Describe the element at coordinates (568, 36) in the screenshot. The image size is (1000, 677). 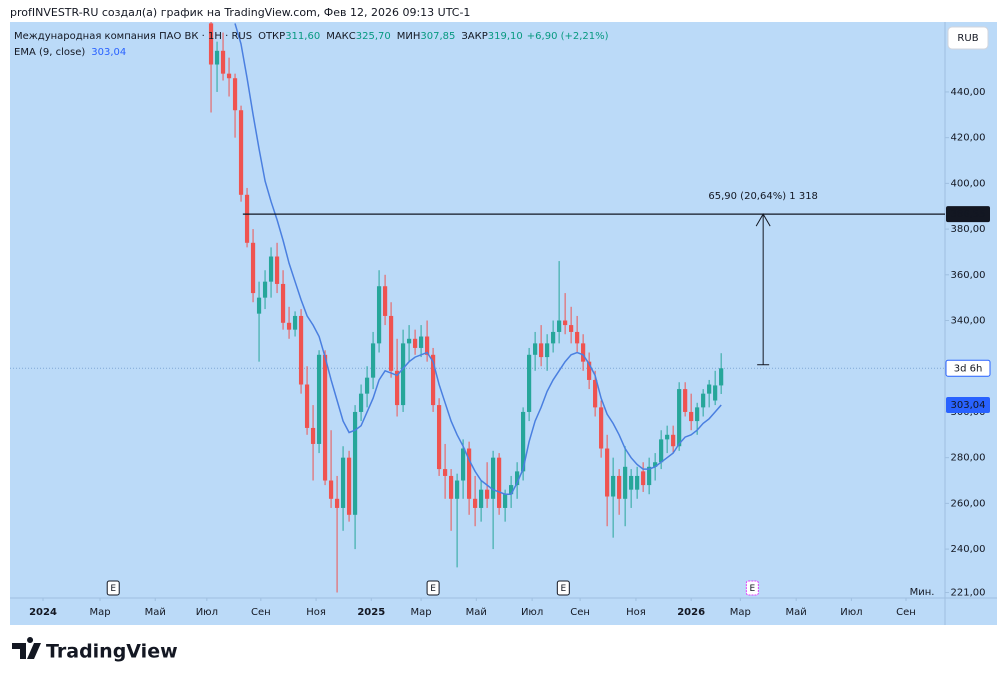
I see `change: +6,90 (+2,21%)` at that location.